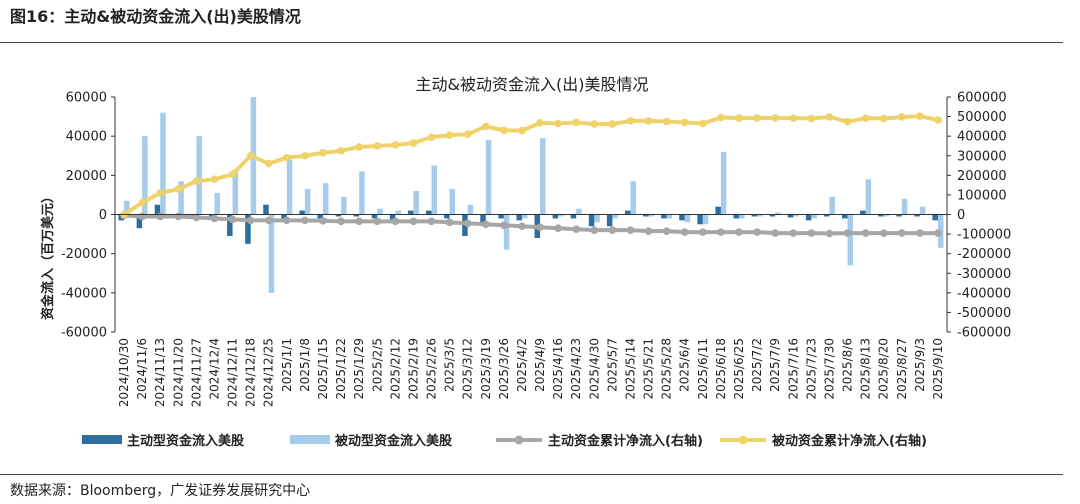 This screenshot has height=504, width=1080. I want to click on x-tick-label: 2025/7/16, so click(793, 369).